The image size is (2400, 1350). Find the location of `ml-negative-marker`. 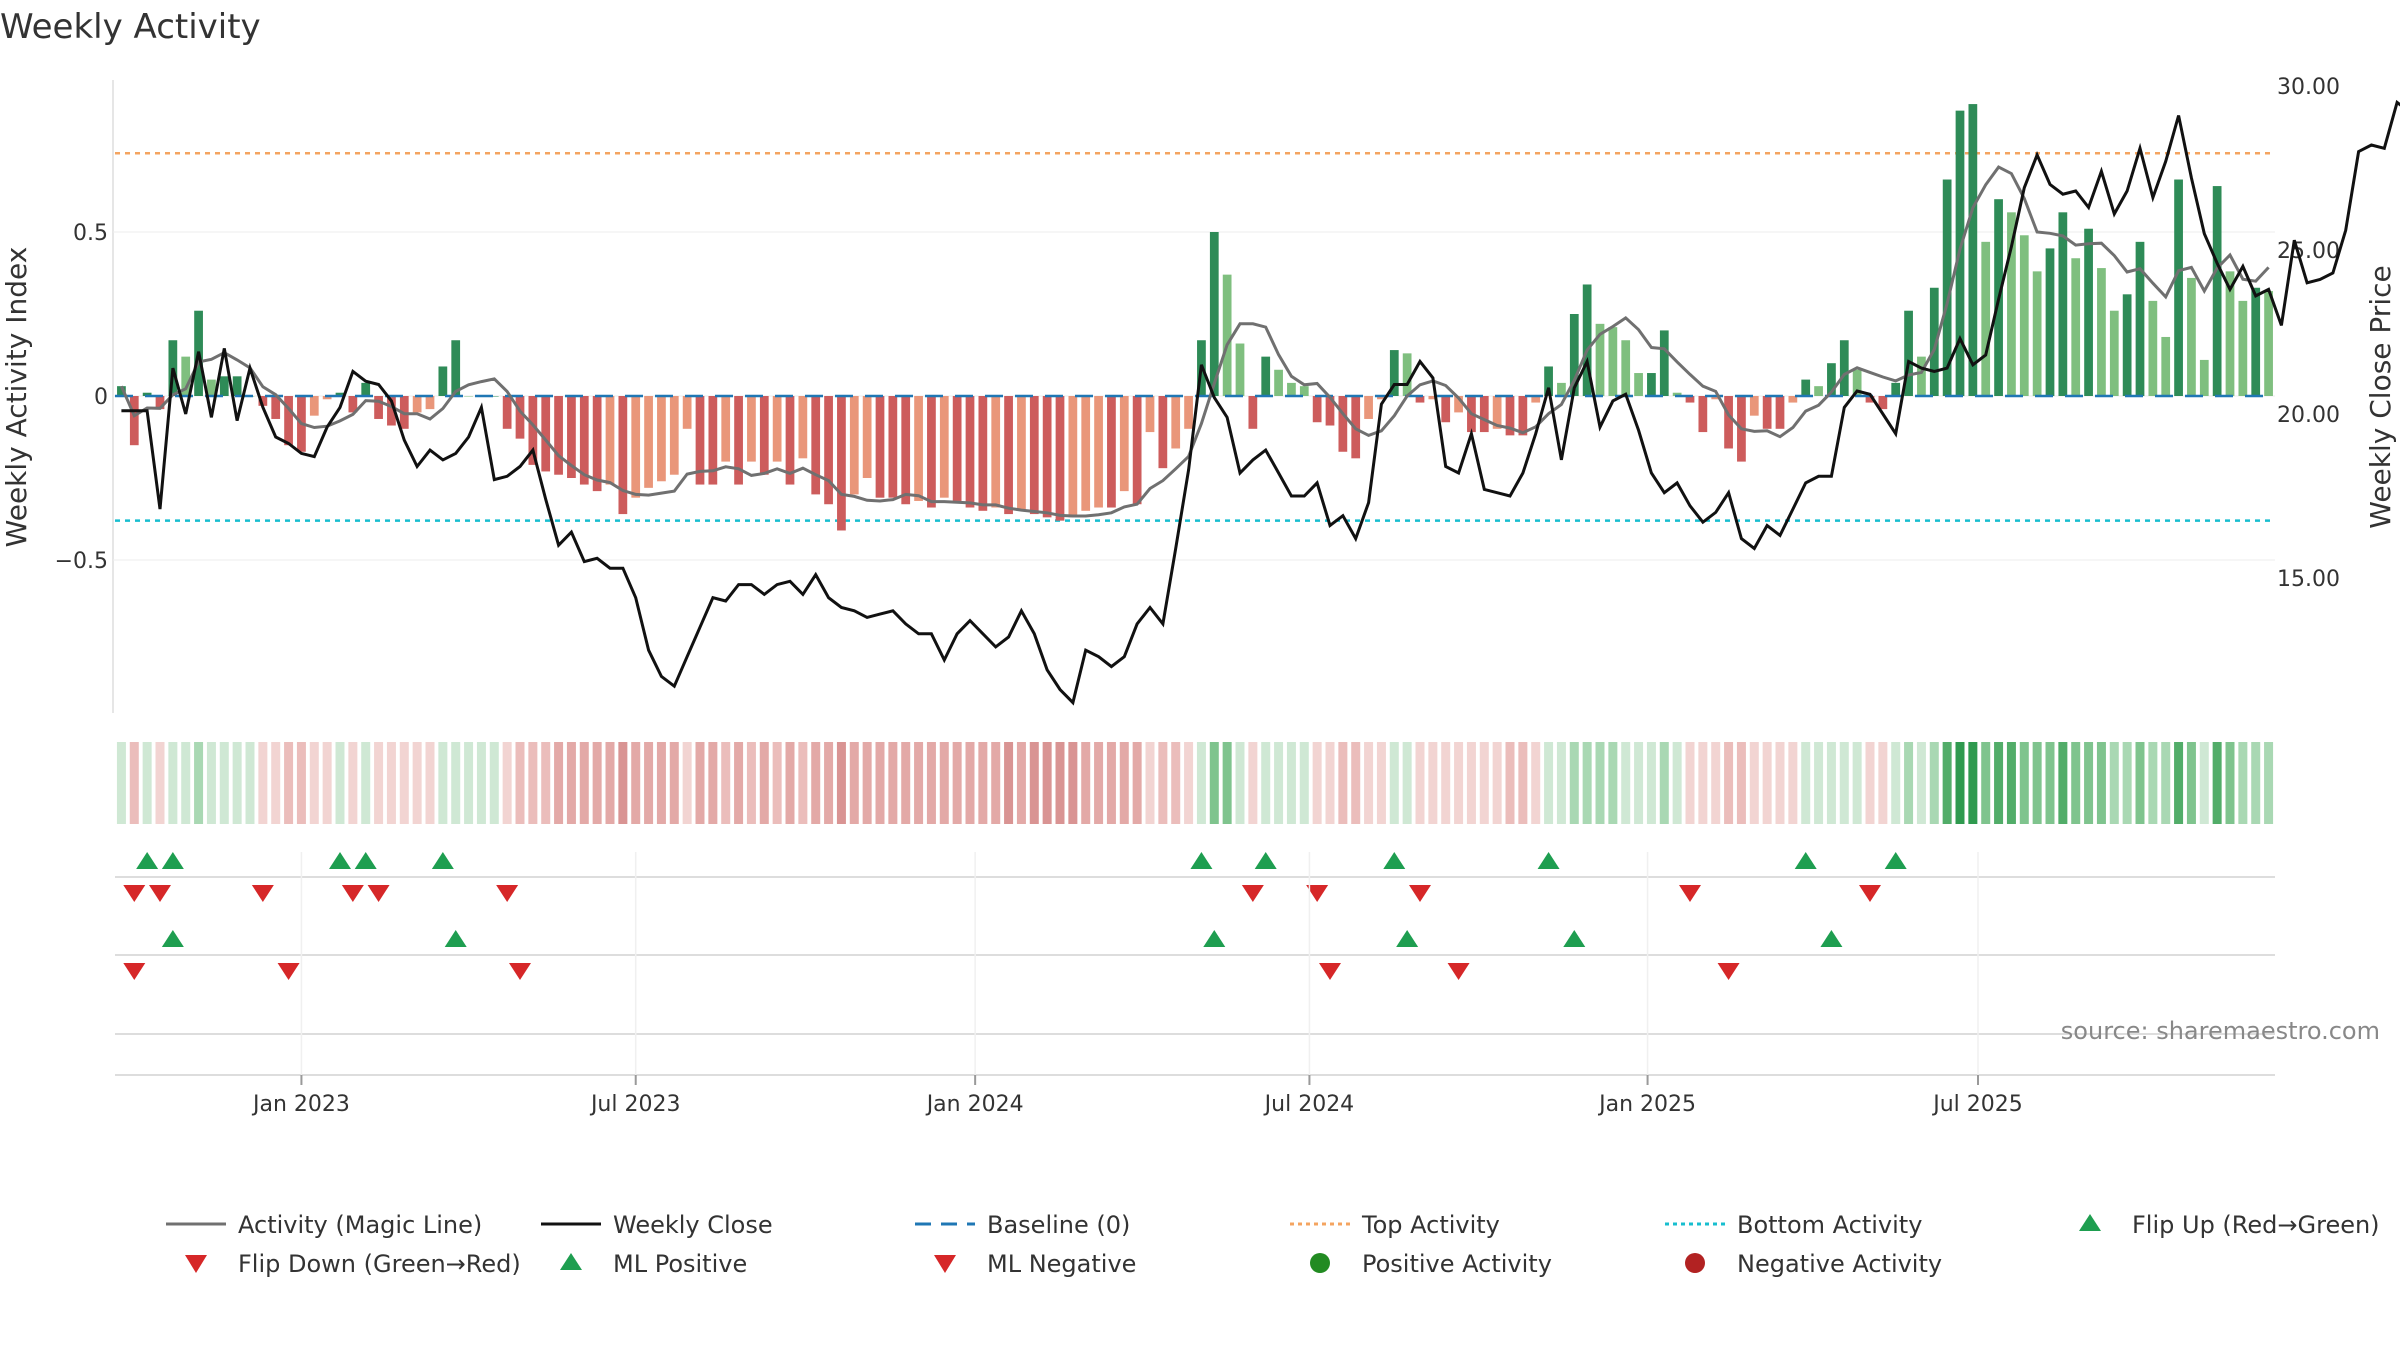

ml-negative-marker is located at coordinates (134, 971).